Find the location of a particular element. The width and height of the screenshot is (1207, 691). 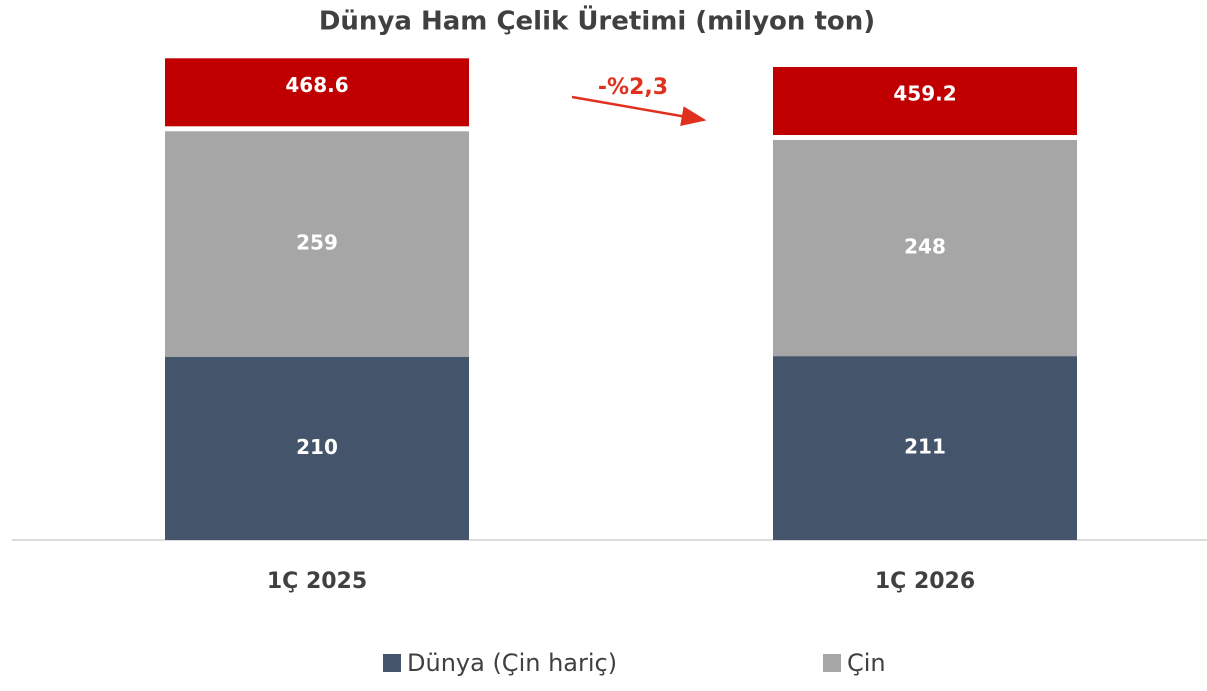

value-label: 259 is located at coordinates (317, 243).